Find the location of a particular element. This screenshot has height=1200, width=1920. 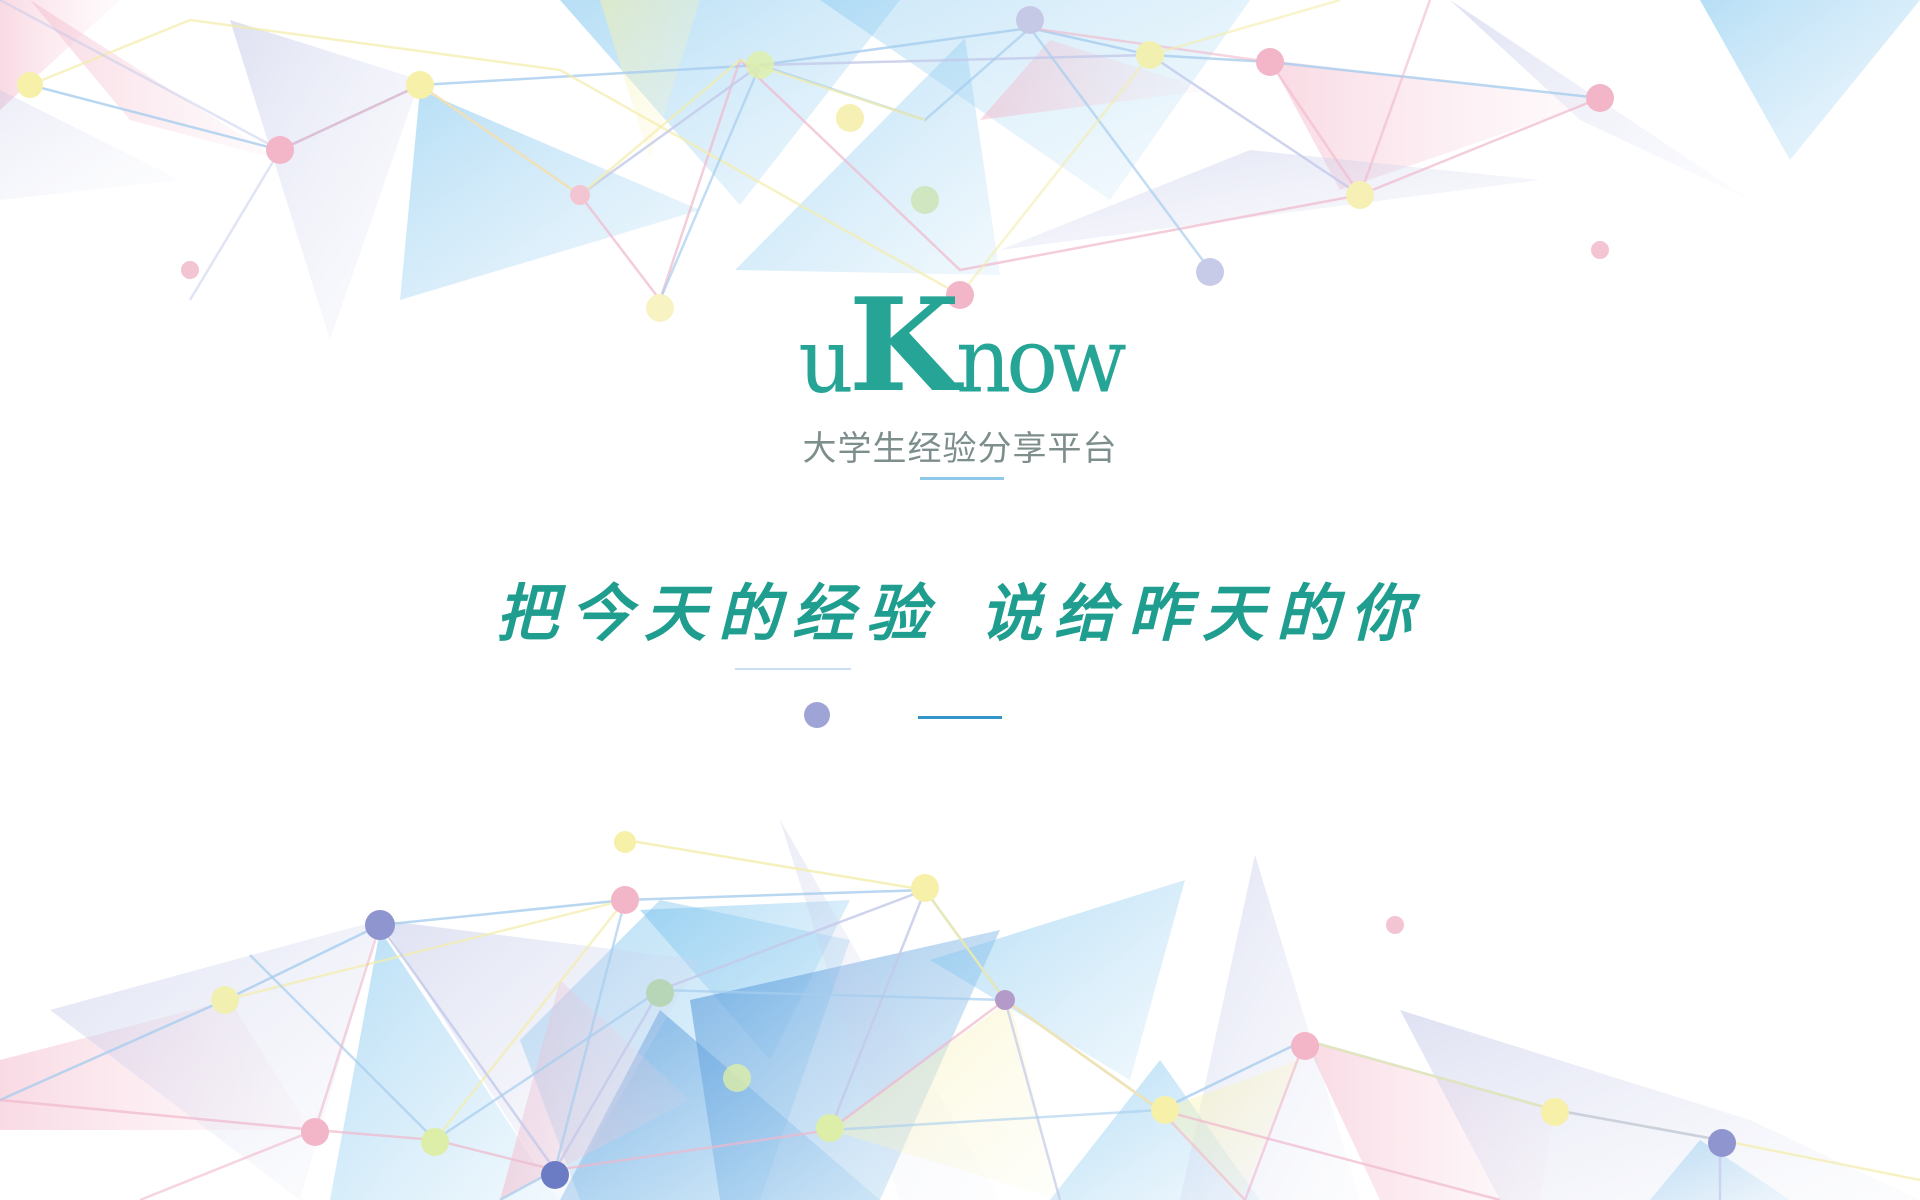

logo-wordmark: uKnow is located at coordinates (962, 346).